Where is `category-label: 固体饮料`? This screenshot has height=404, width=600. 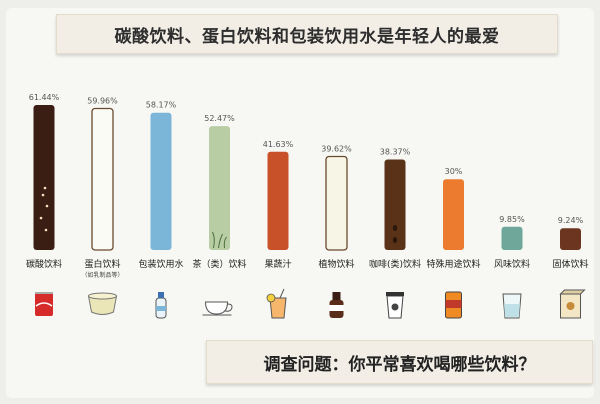 category-label: 固体饮料 is located at coordinates (570, 264).